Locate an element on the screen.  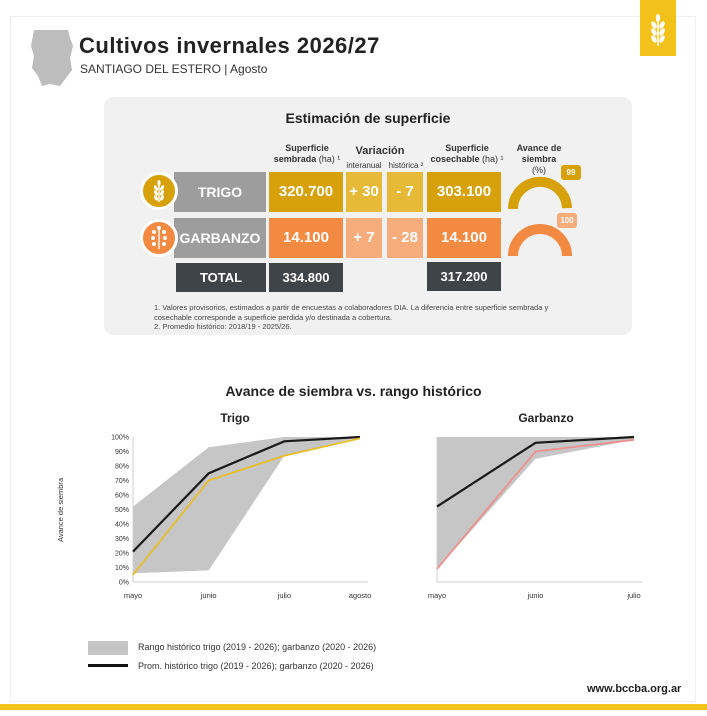
garbanzo-interanual: + 7 is located at coordinates (364, 238).